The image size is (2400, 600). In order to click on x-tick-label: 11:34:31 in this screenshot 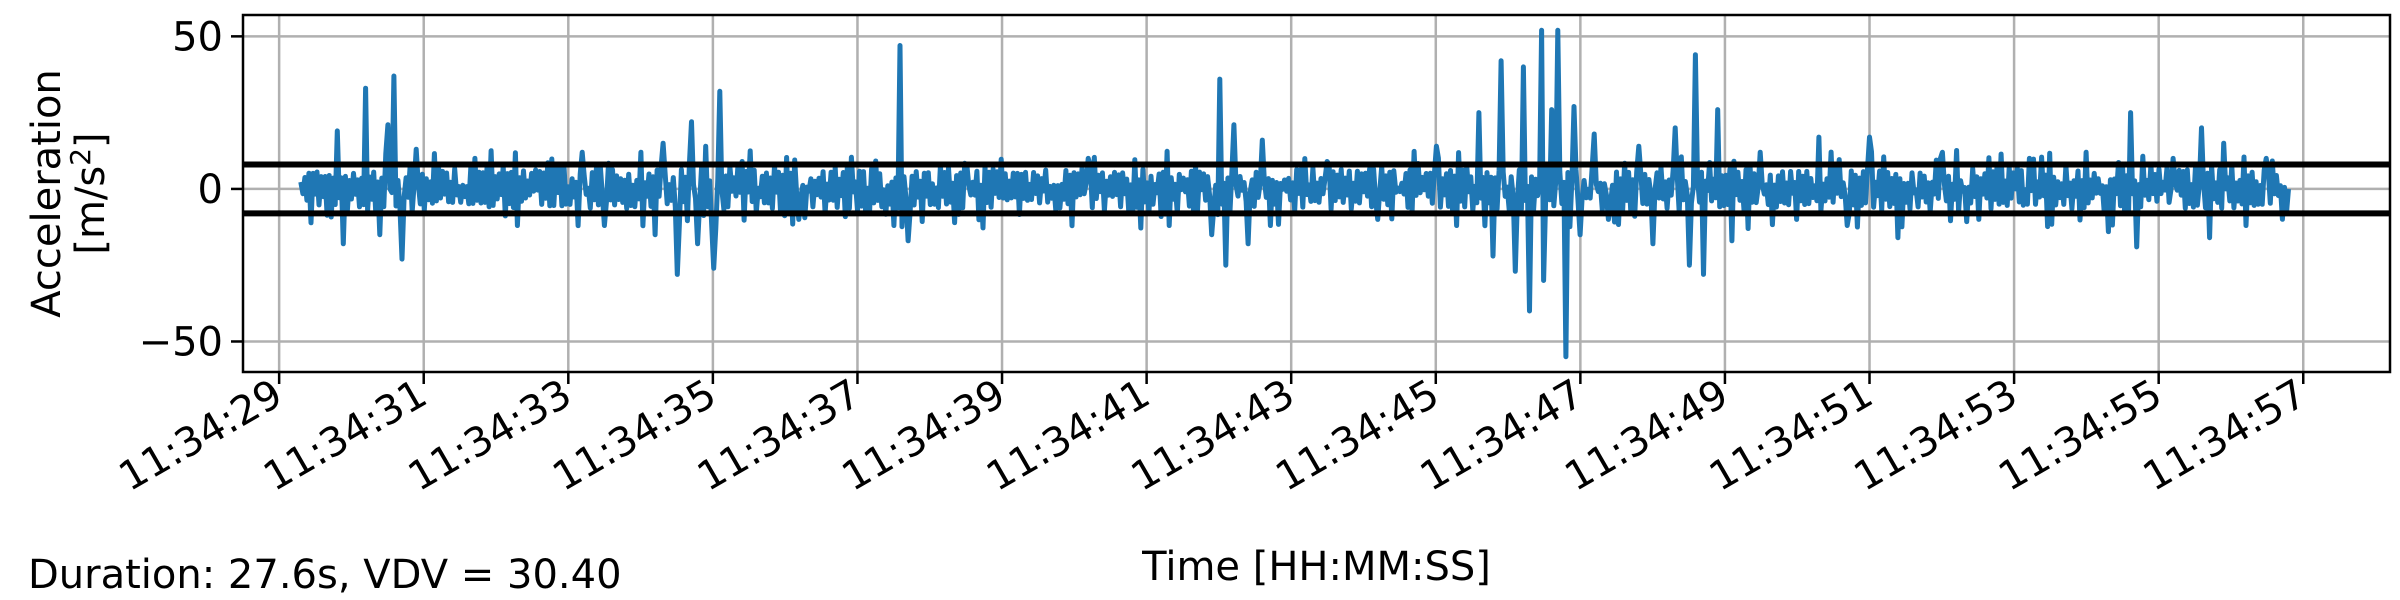, I will do `click(345, 436)`.